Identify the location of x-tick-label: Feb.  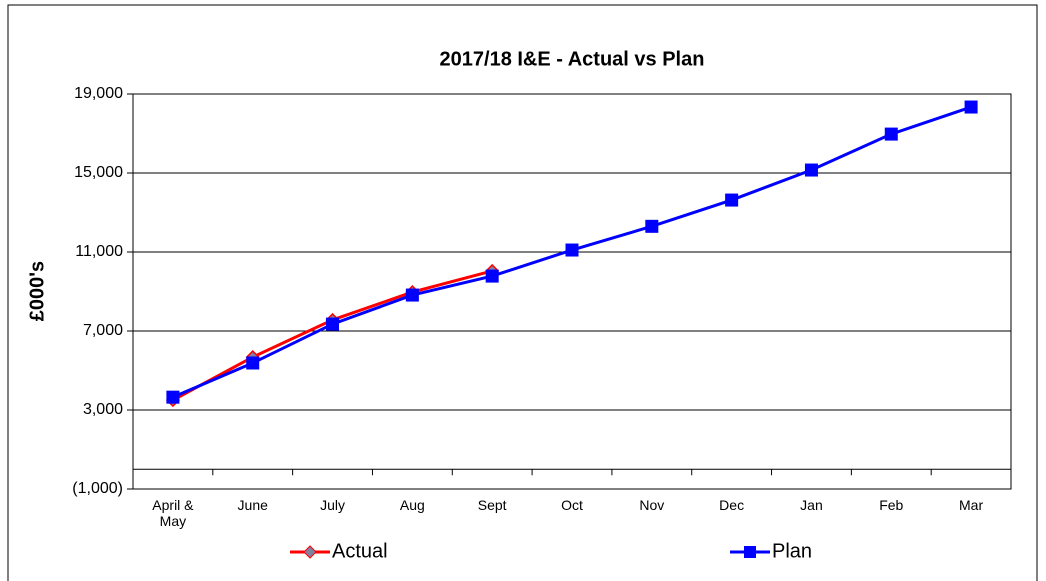
(891, 505).